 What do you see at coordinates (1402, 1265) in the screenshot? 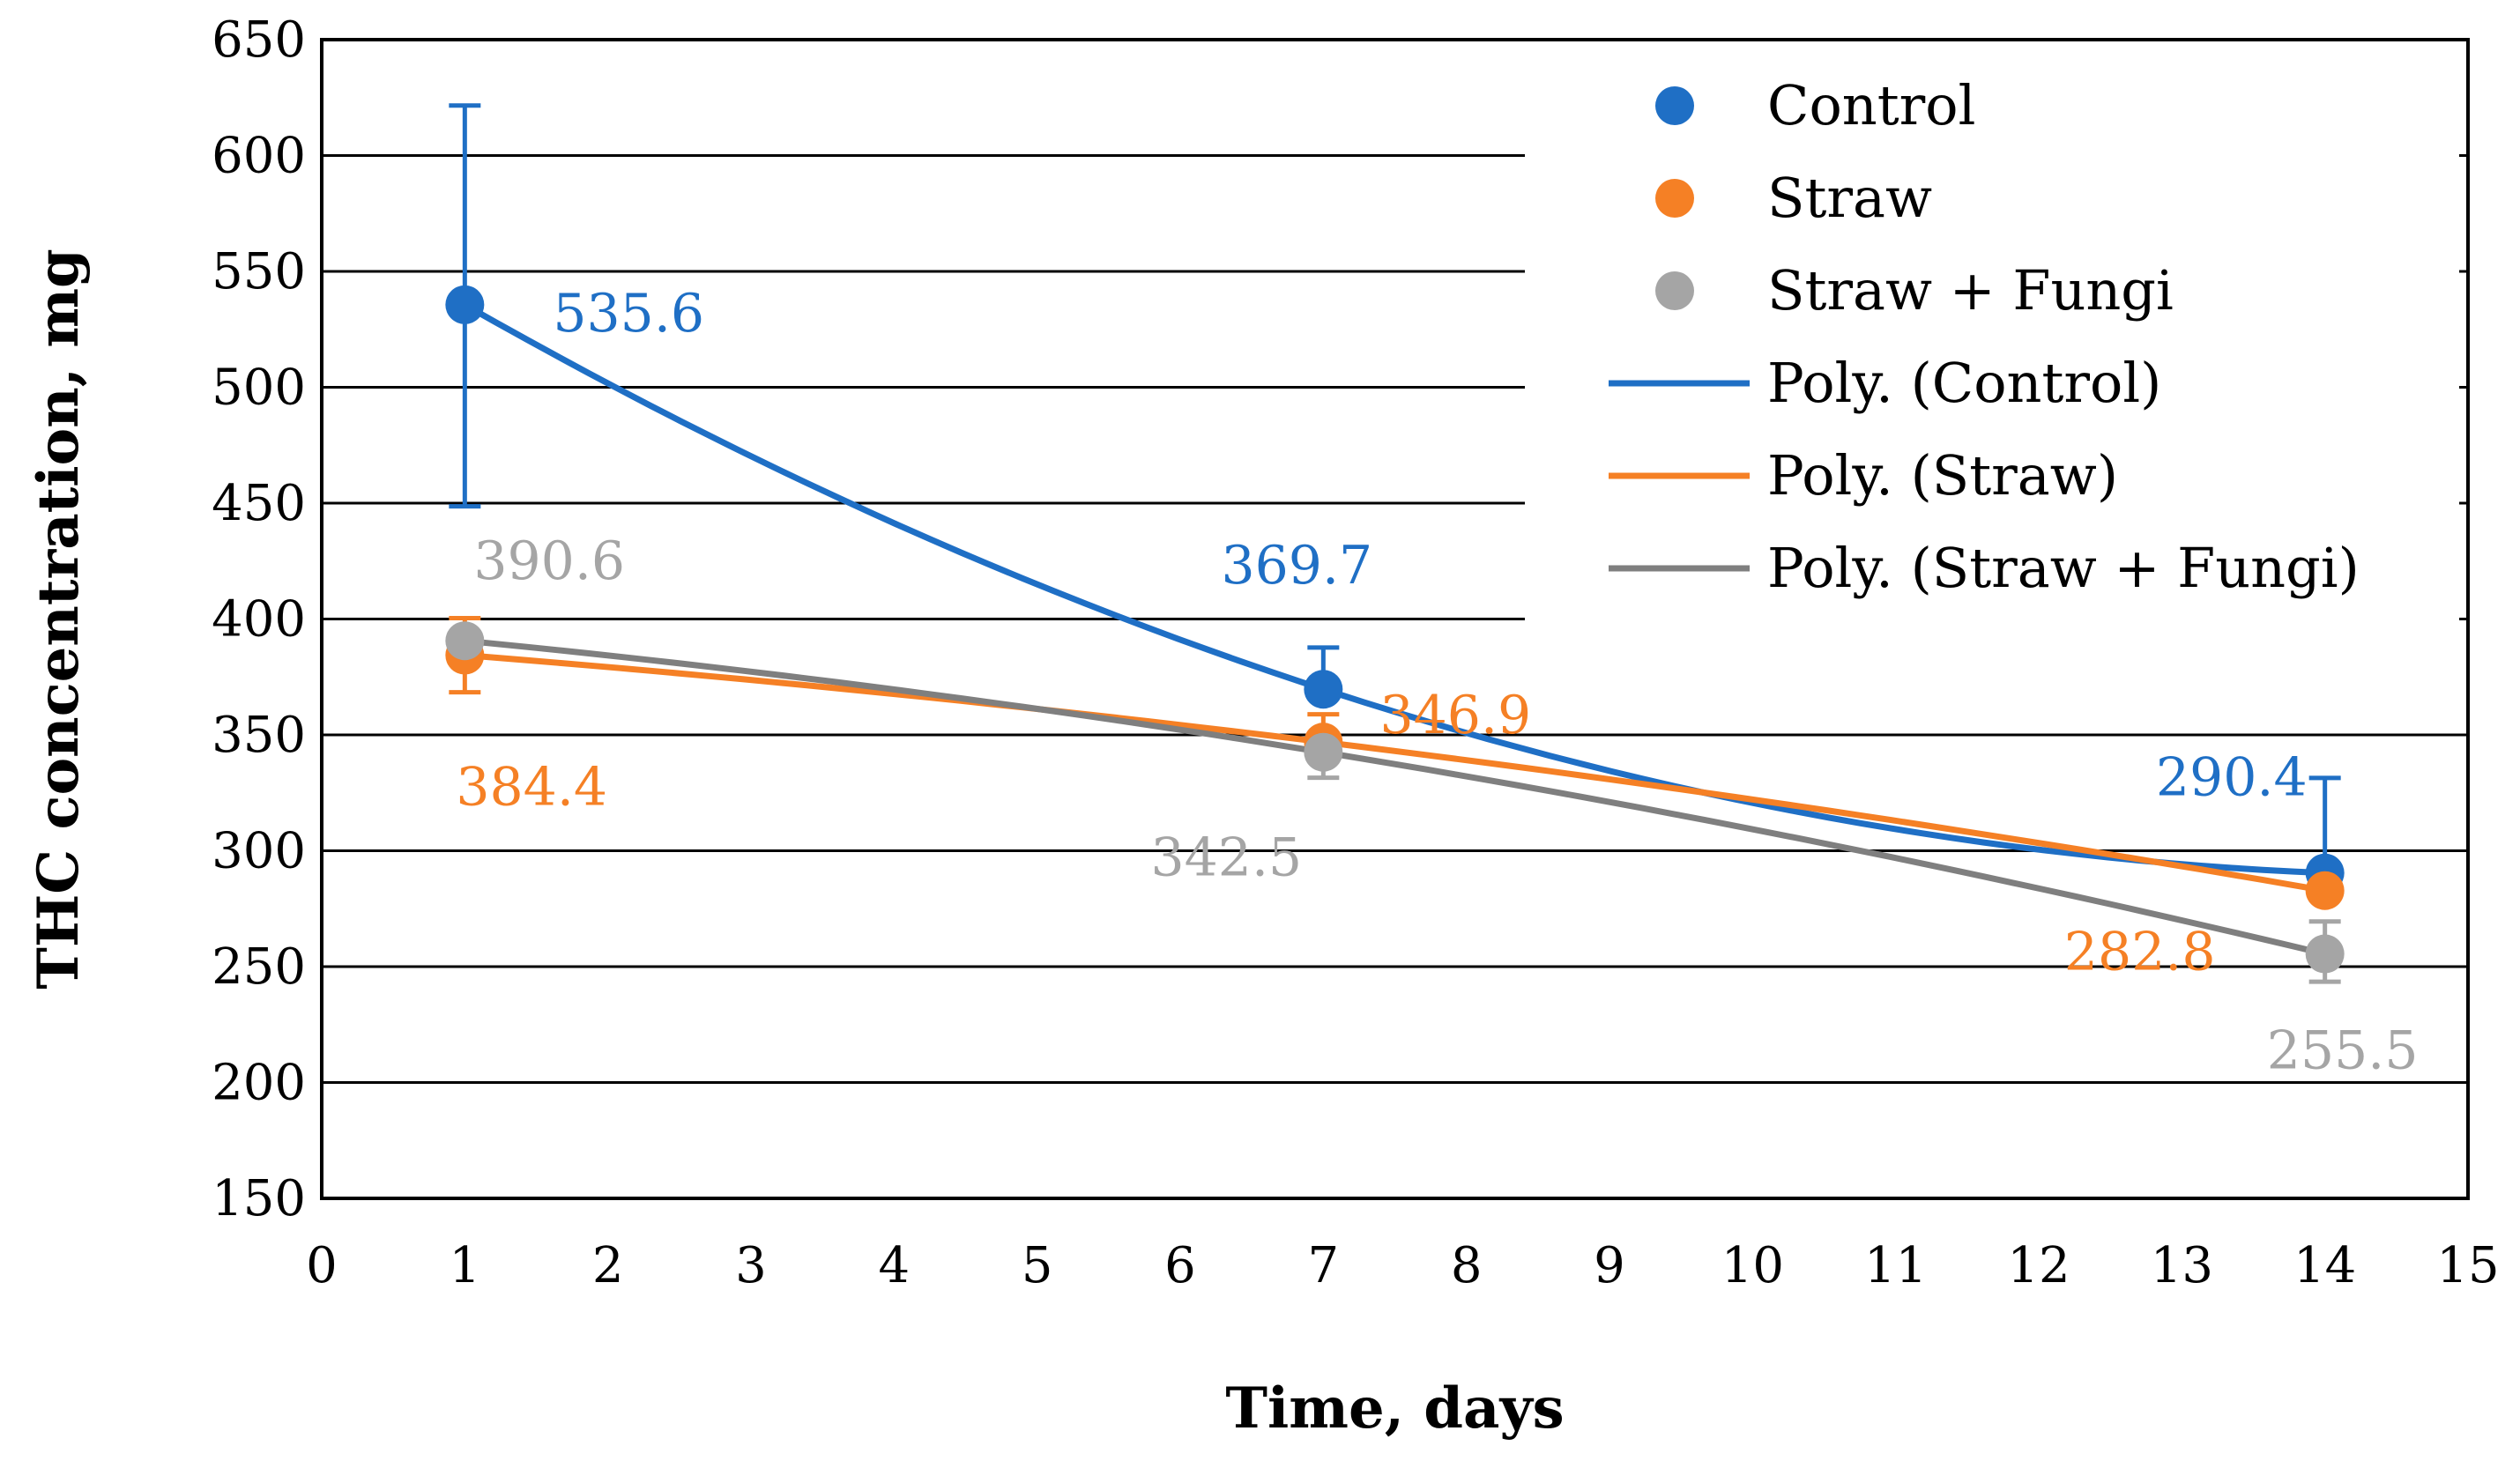
I see `x-axis-tick-labels: 0 1 2 3 4 5 6 7 8 9 10 11 12 13 14 15` at bounding box center [1402, 1265].